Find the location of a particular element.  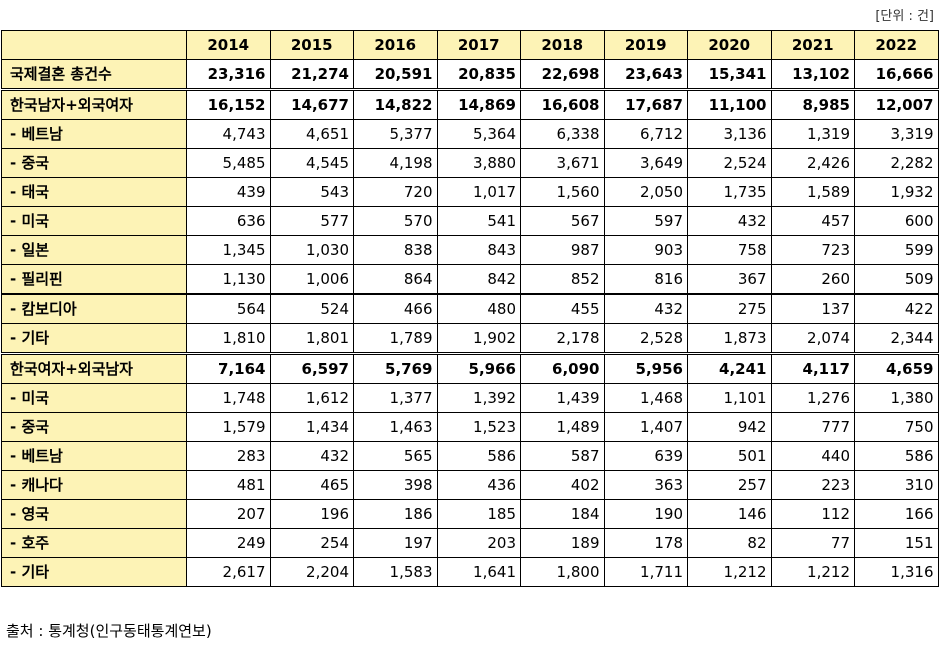

value-cell: 541 is located at coordinates (478, 221).